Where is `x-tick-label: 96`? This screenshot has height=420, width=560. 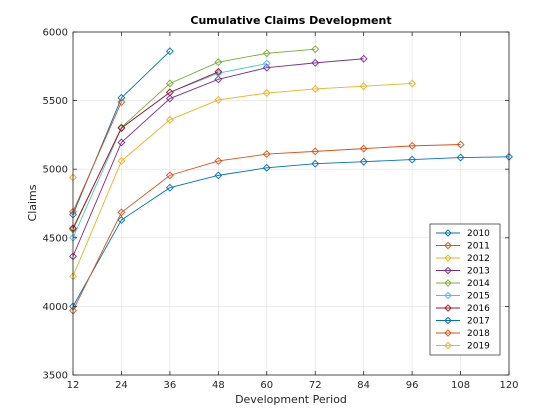 x-tick-label: 96 is located at coordinates (412, 385).